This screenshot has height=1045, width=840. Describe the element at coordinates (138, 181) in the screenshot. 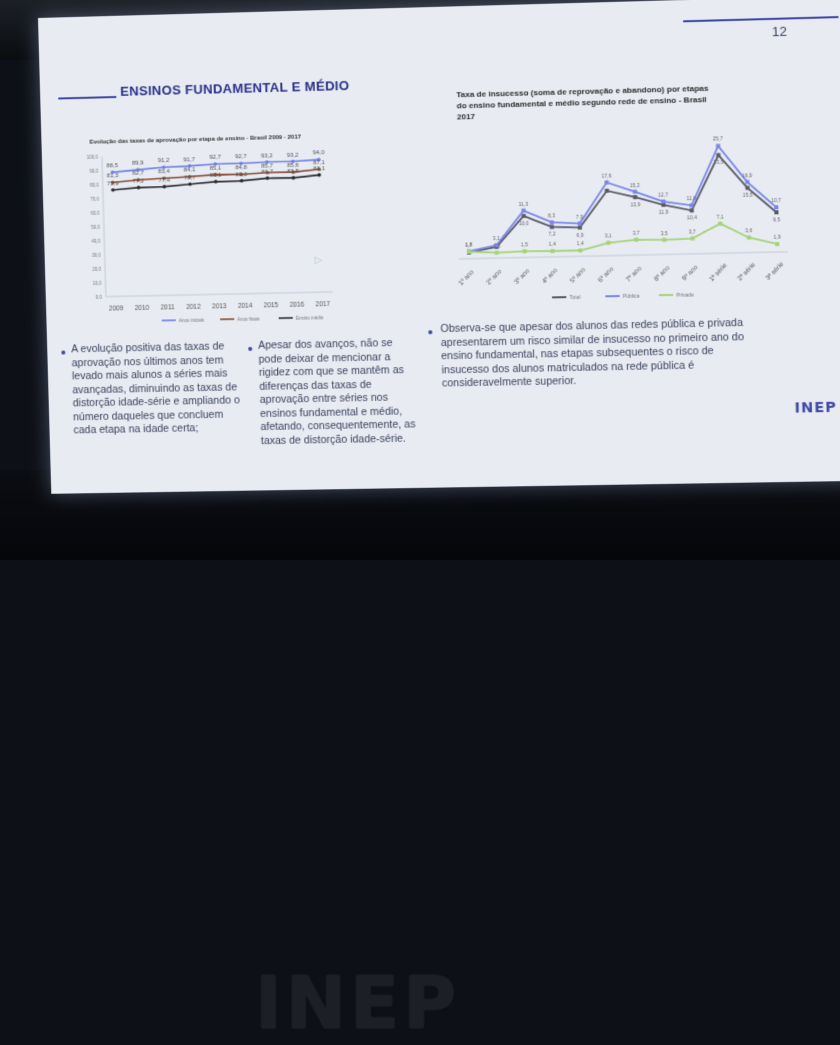

I see `data-label: 77,2` at that location.